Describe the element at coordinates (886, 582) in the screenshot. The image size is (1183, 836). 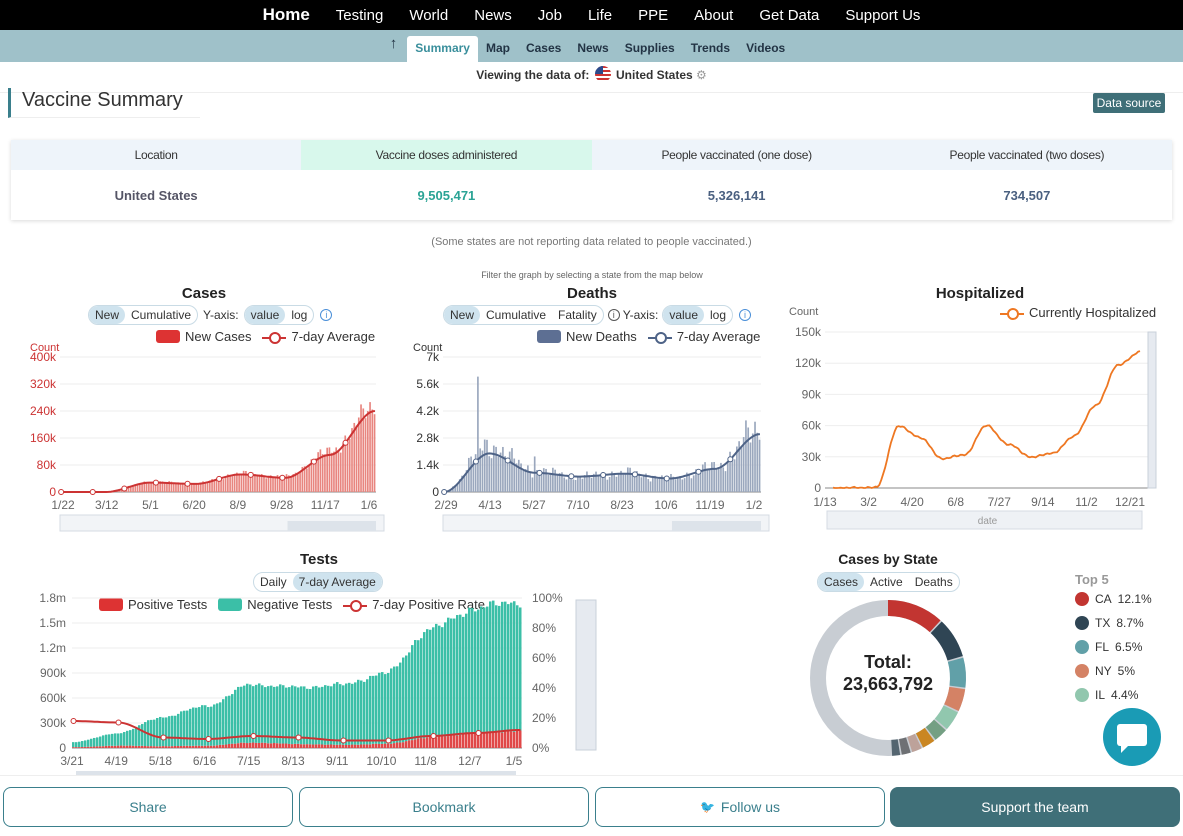
I see `state-mode-active: Active` at that location.